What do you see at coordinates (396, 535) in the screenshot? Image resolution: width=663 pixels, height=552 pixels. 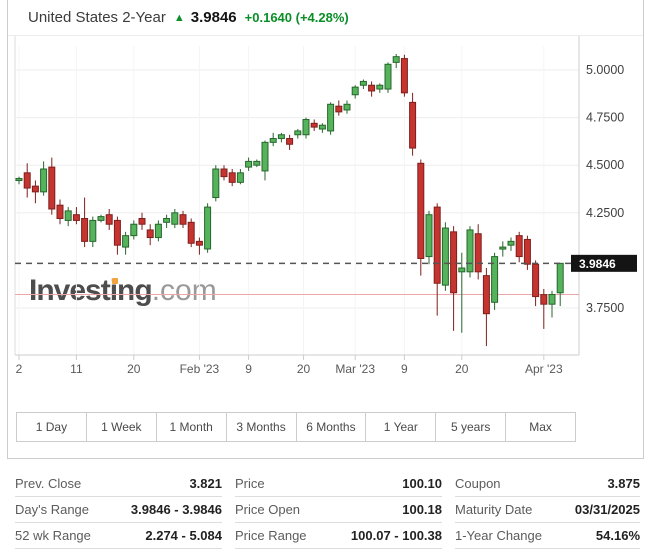 I see `stat-value: 100.07 - 100.38` at bounding box center [396, 535].